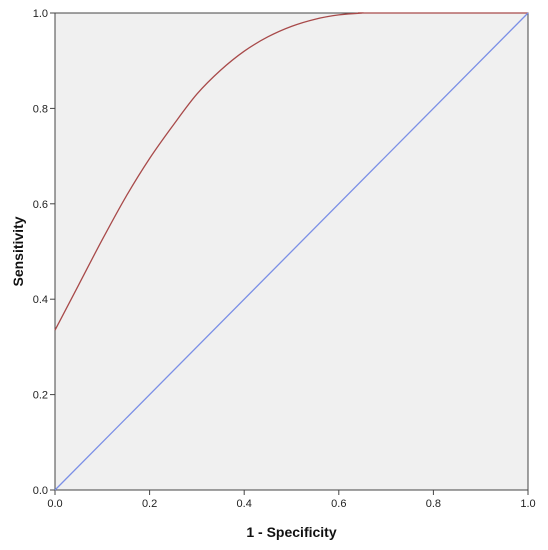 The image size is (548, 550). I want to click on x-tick-label: 0.2, so click(149, 504).